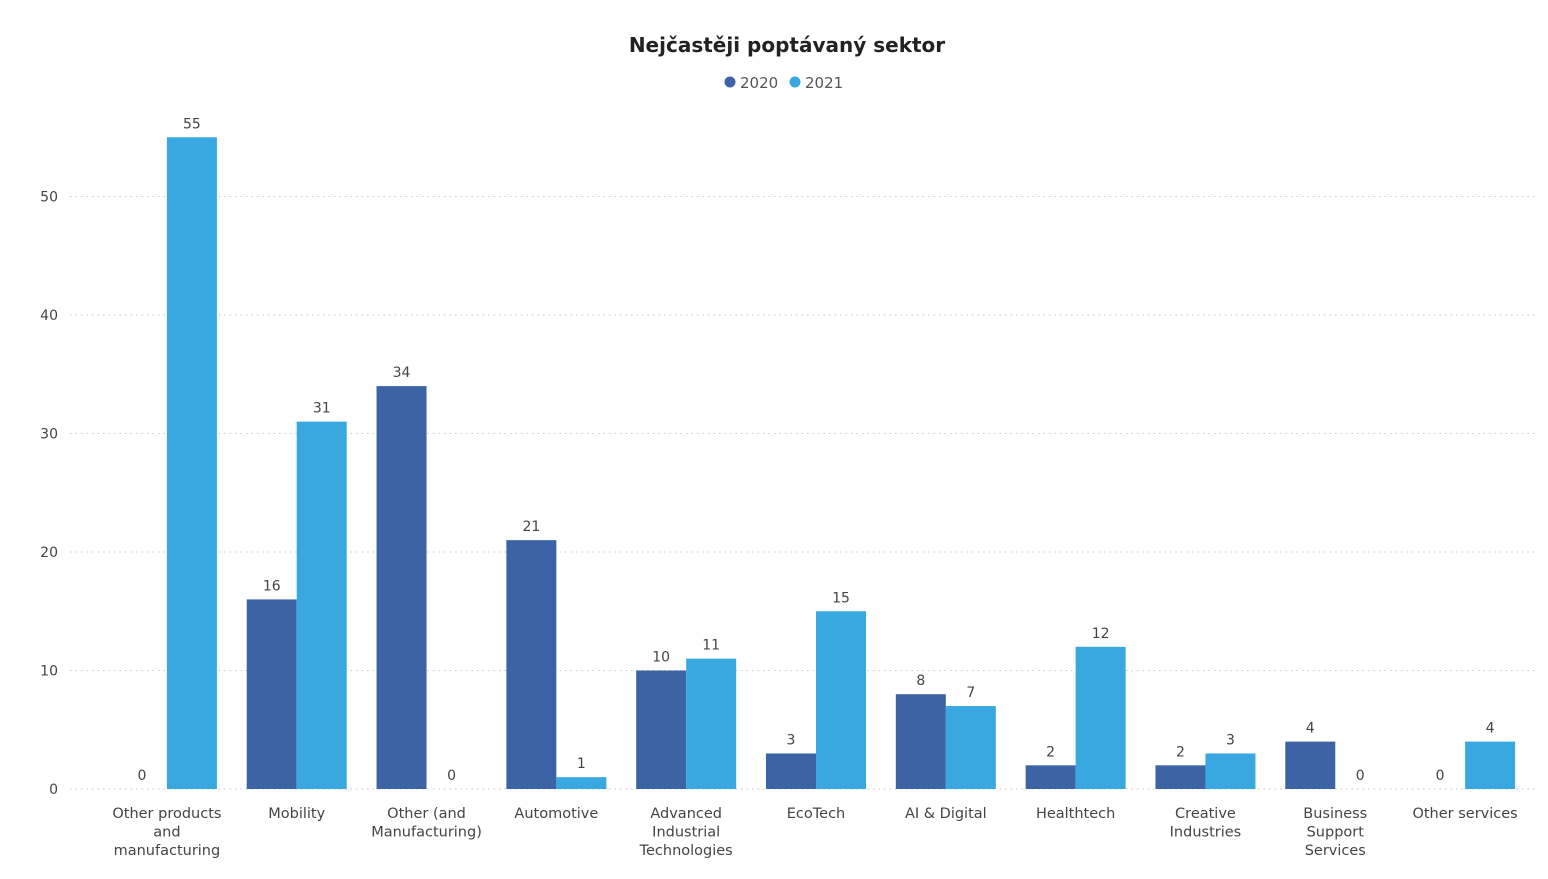 The image size is (1548, 879). Describe the element at coordinates (1310, 729) in the screenshot. I see `data-label-2020-9: 4` at that location.